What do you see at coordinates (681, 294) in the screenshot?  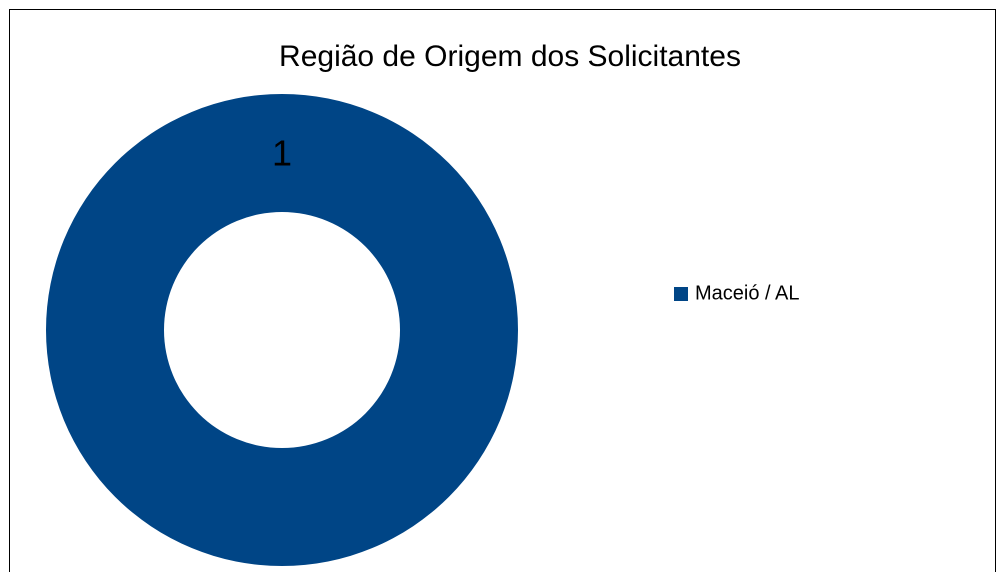 I see `legend-swatch` at bounding box center [681, 294].